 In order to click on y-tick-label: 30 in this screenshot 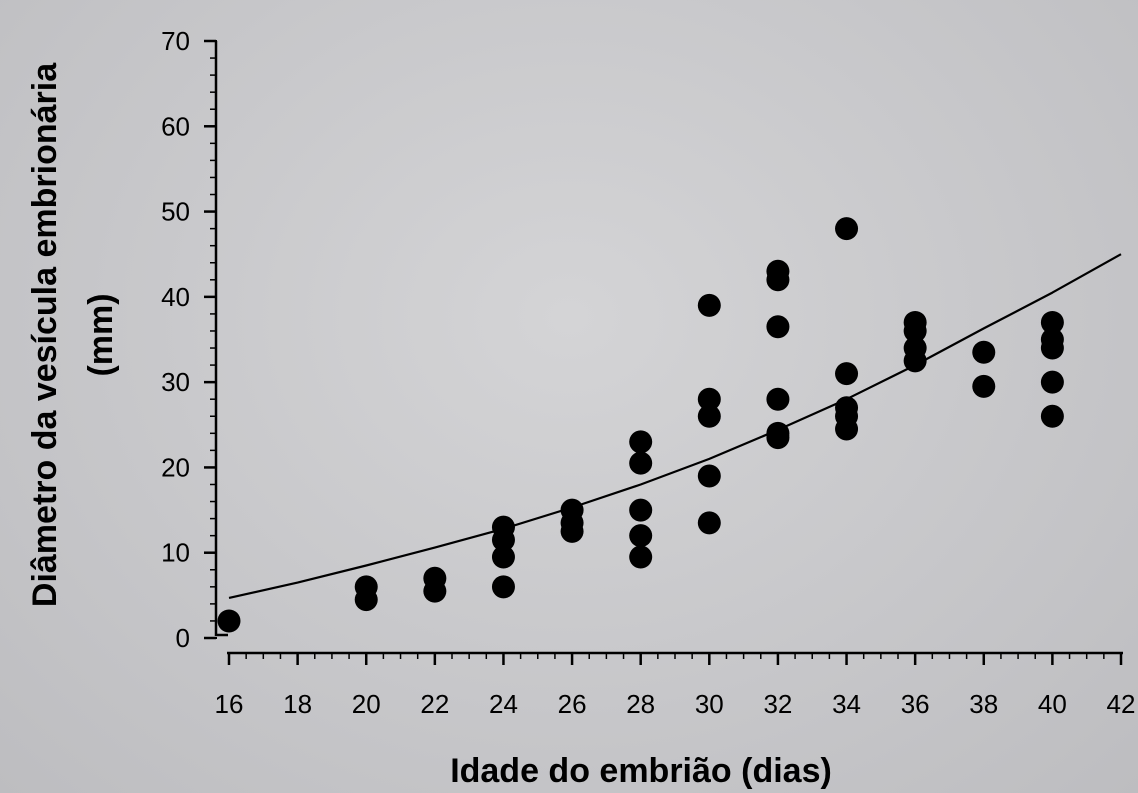, I will do `click(175, 382)`.